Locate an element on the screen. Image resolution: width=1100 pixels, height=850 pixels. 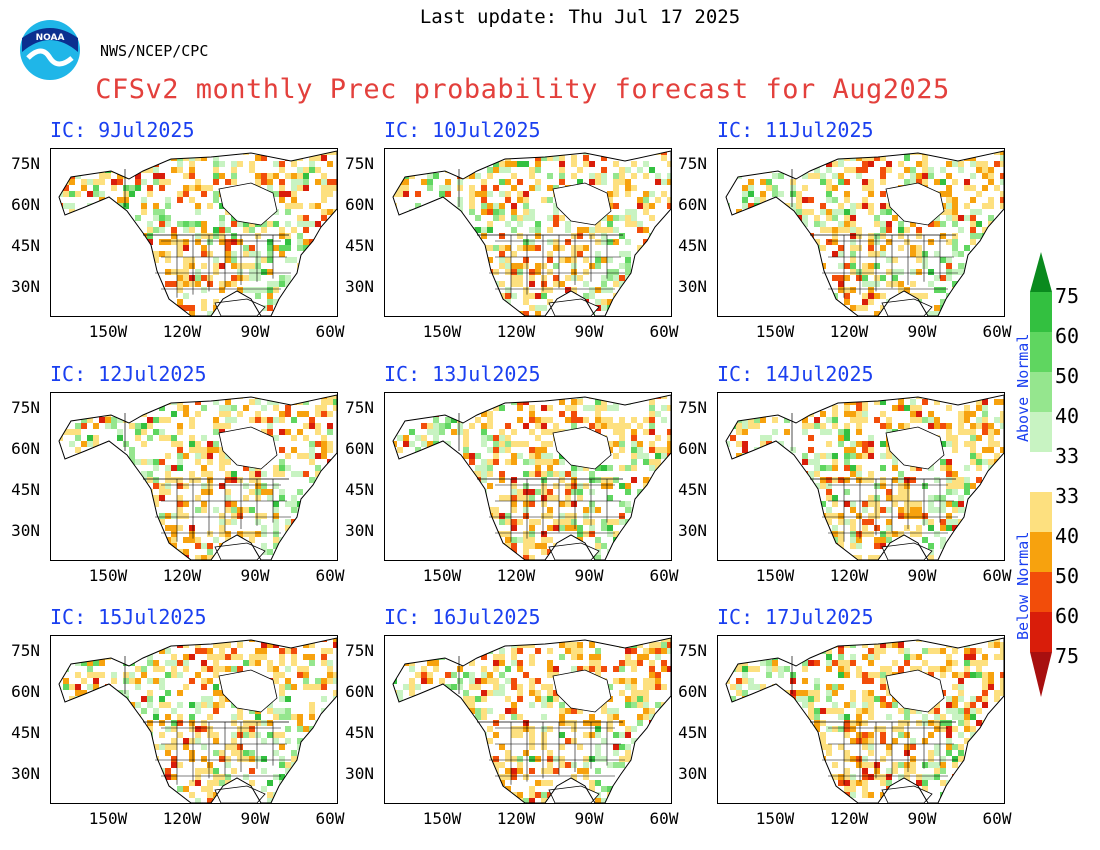
panel-ic-label: IC: 9Jul2025 is located at coordinates (122, 130).